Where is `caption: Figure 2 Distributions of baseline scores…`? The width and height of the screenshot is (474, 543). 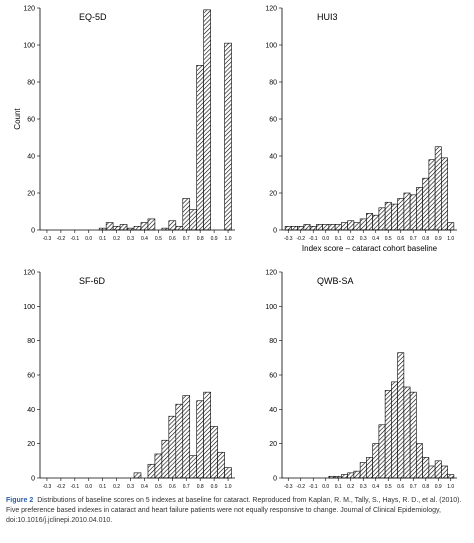
caption: Figure 2 Distributions of baseline scores… is located at coordinates (237, 511).